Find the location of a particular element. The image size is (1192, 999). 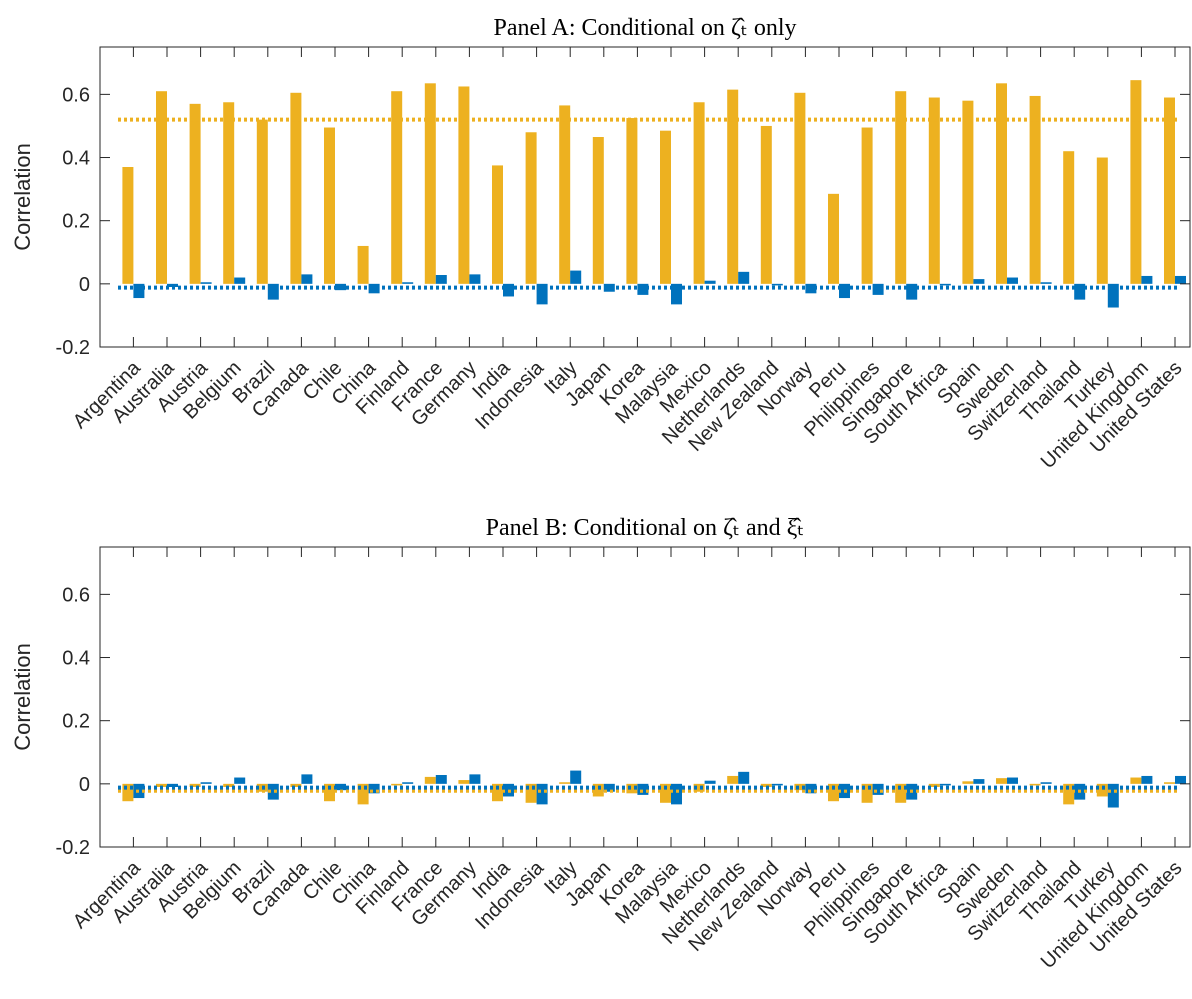

chart-title: Panel B: Conditional on ζ̂ₜ and ξ̂ₜ is located at coordinates (645, 528).